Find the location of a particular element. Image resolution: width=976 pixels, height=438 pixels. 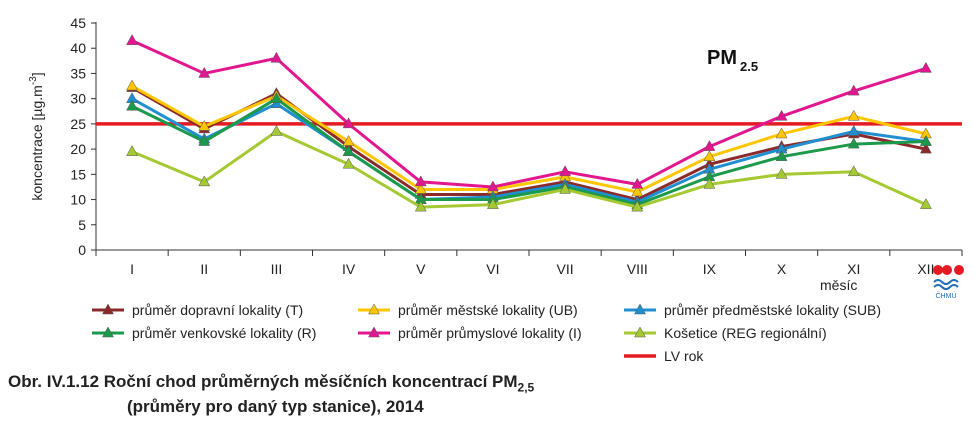

x-tick-label: III is located at coordinates (277, 269).